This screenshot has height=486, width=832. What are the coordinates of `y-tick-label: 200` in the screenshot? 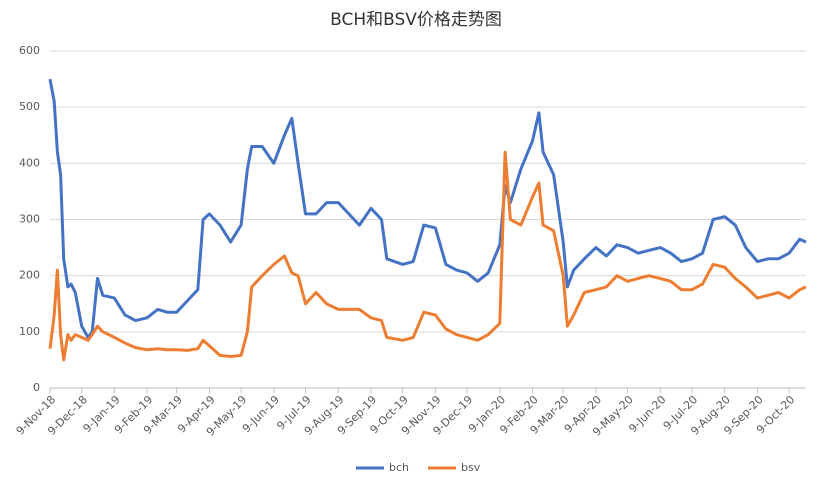 It's located at (29, 275).